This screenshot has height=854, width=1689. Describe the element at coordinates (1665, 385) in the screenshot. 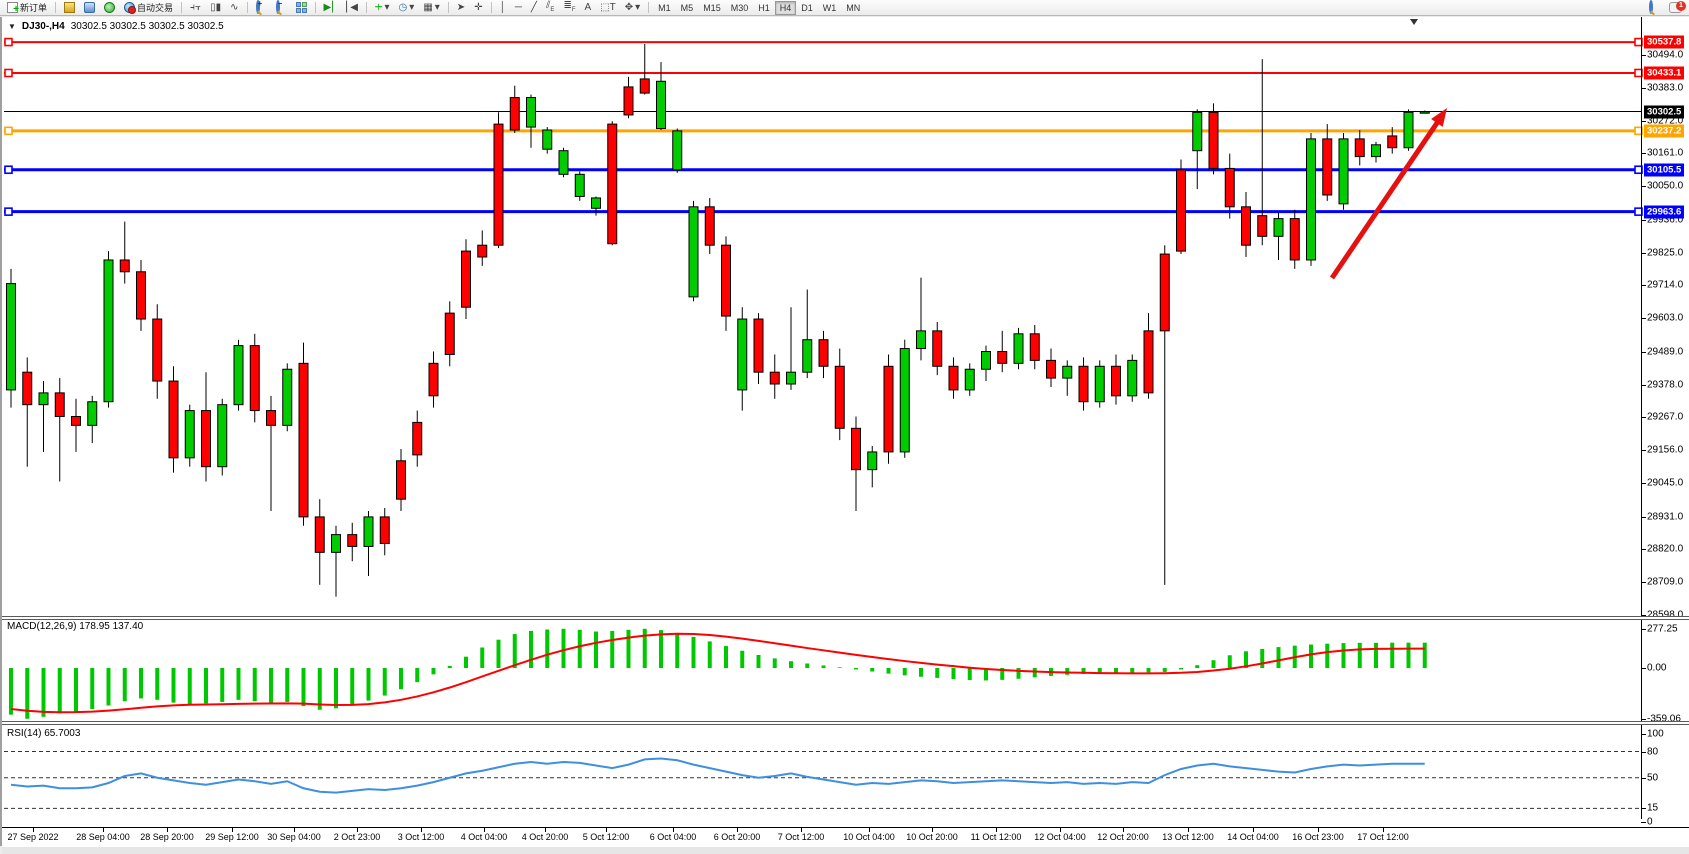

I see `price-tick-label: 29378.0` at that location.